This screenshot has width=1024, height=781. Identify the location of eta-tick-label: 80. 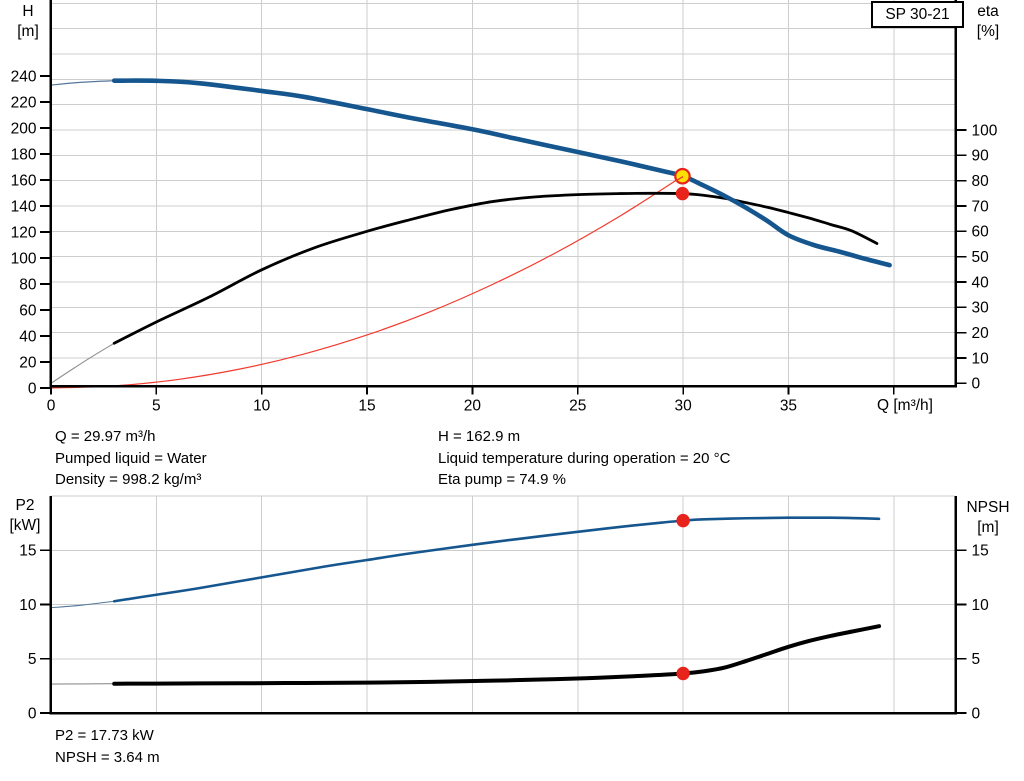
(981, 181).